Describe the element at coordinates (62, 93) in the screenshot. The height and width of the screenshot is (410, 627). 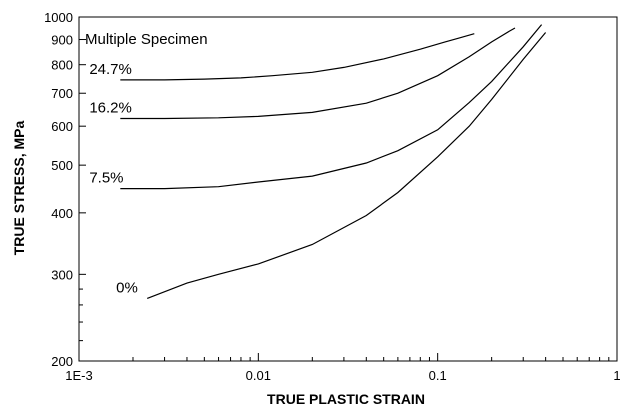
I see `y-tick-label: 700` at that location.